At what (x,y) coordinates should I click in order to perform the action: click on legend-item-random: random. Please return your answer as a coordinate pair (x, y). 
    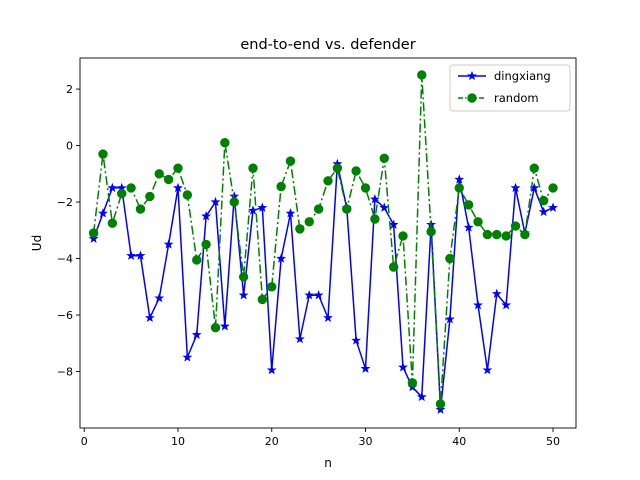
    Looking at the image, I should click on (498, 98).